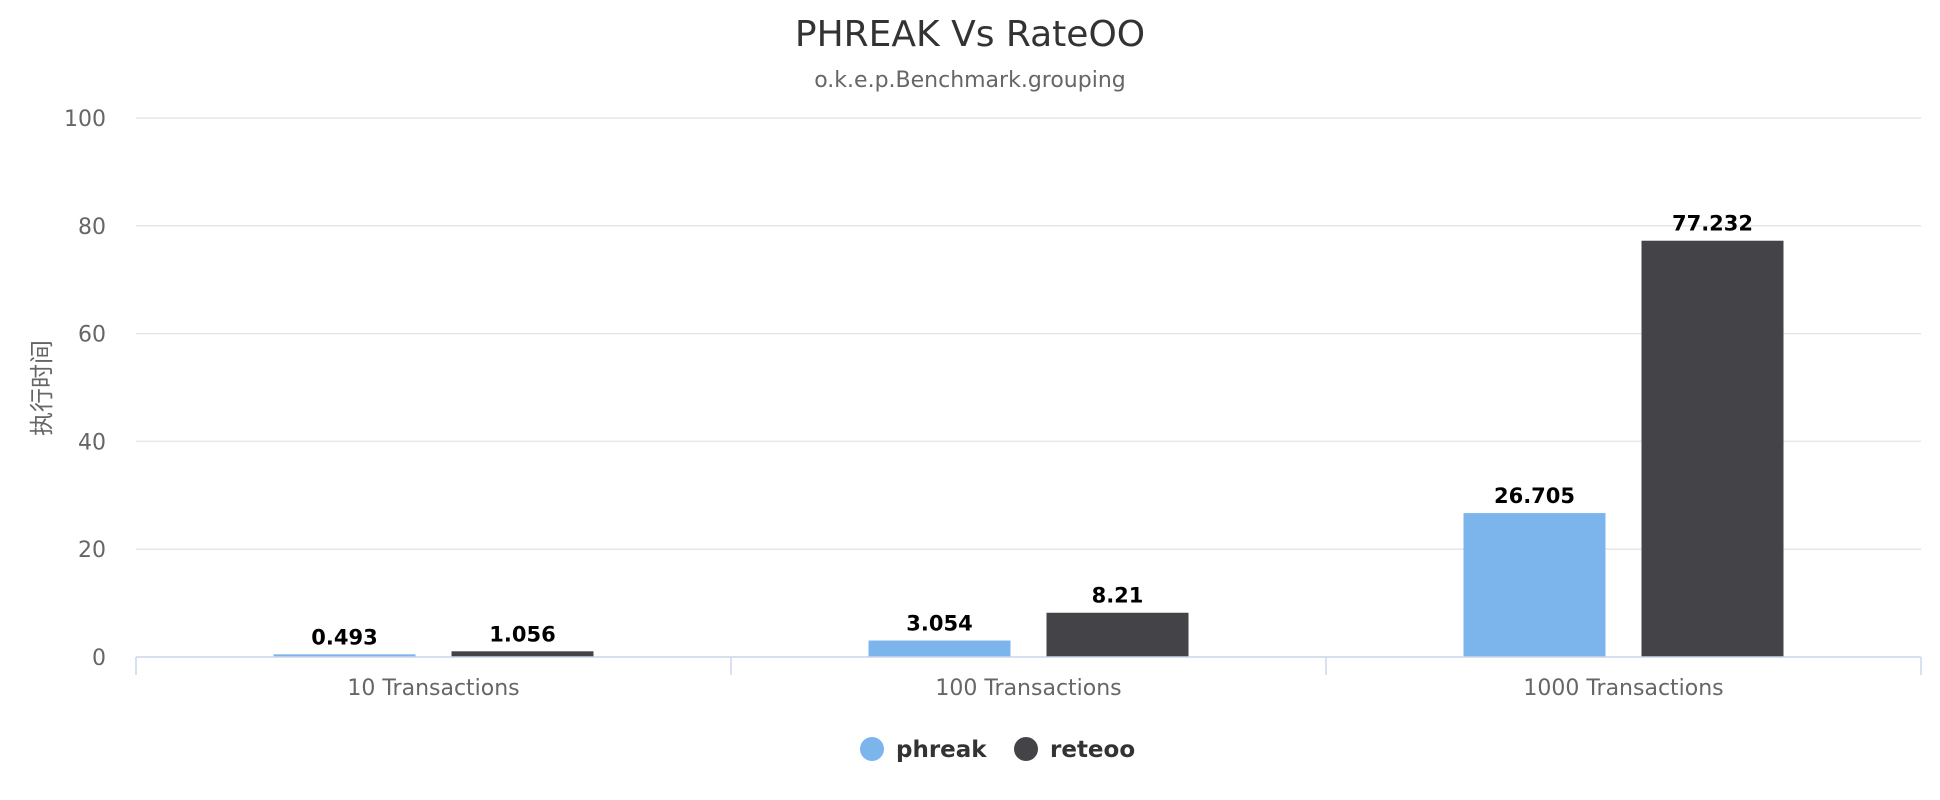  Describe the element at coordinates (1623, 688) in the screenshot. I see `x-tick-label: 1000 Transactions` at that location.